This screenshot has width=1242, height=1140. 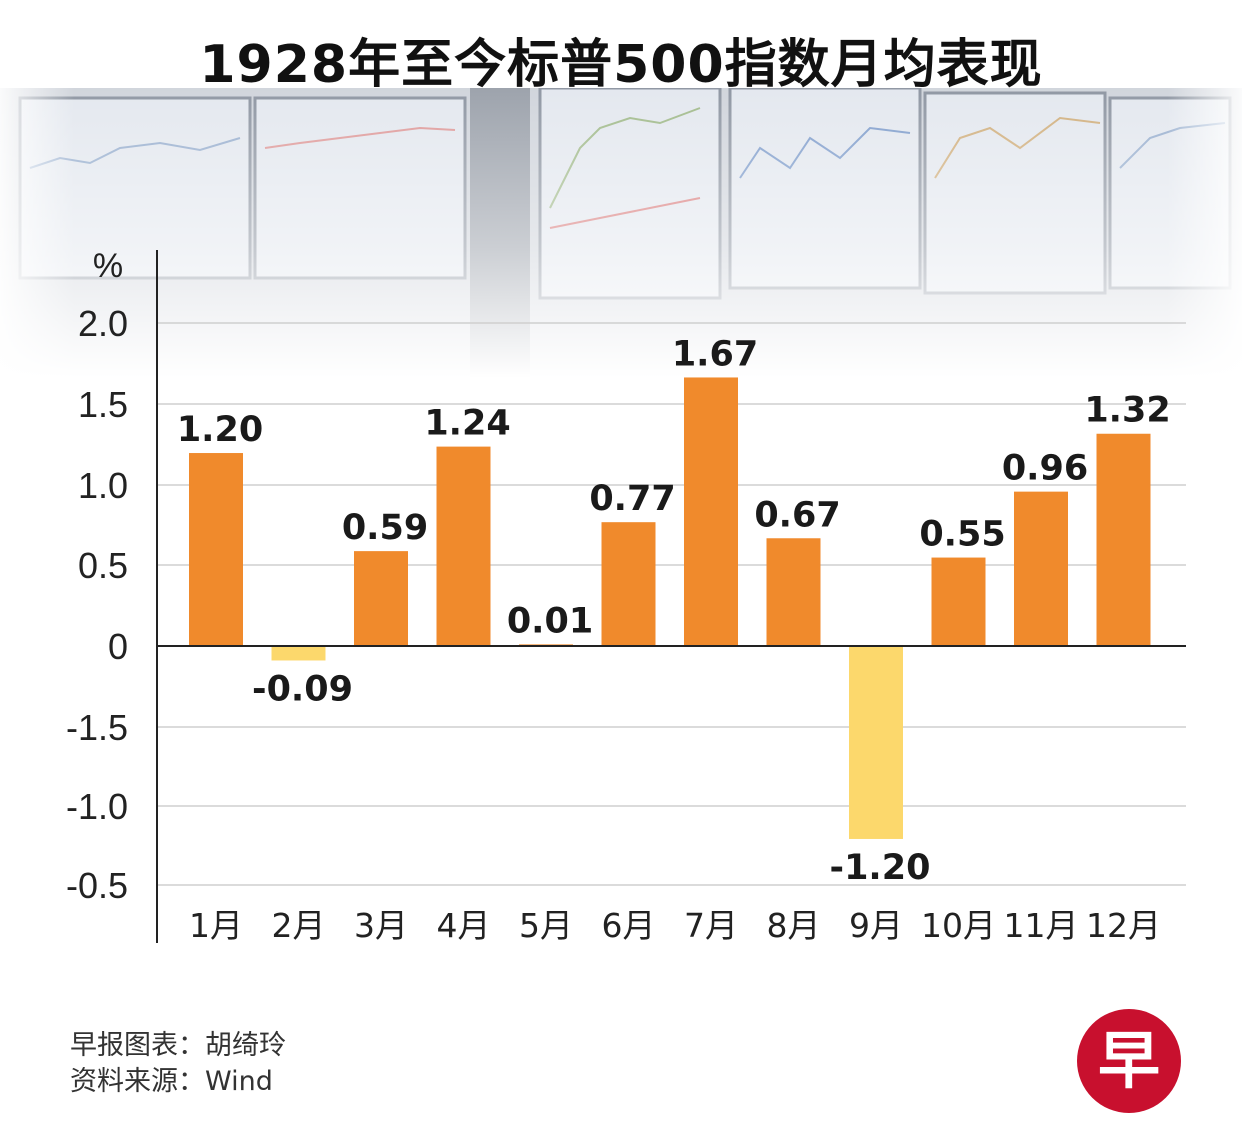 I want to click on x-category-label: 5月, so click(x=546, y=925).